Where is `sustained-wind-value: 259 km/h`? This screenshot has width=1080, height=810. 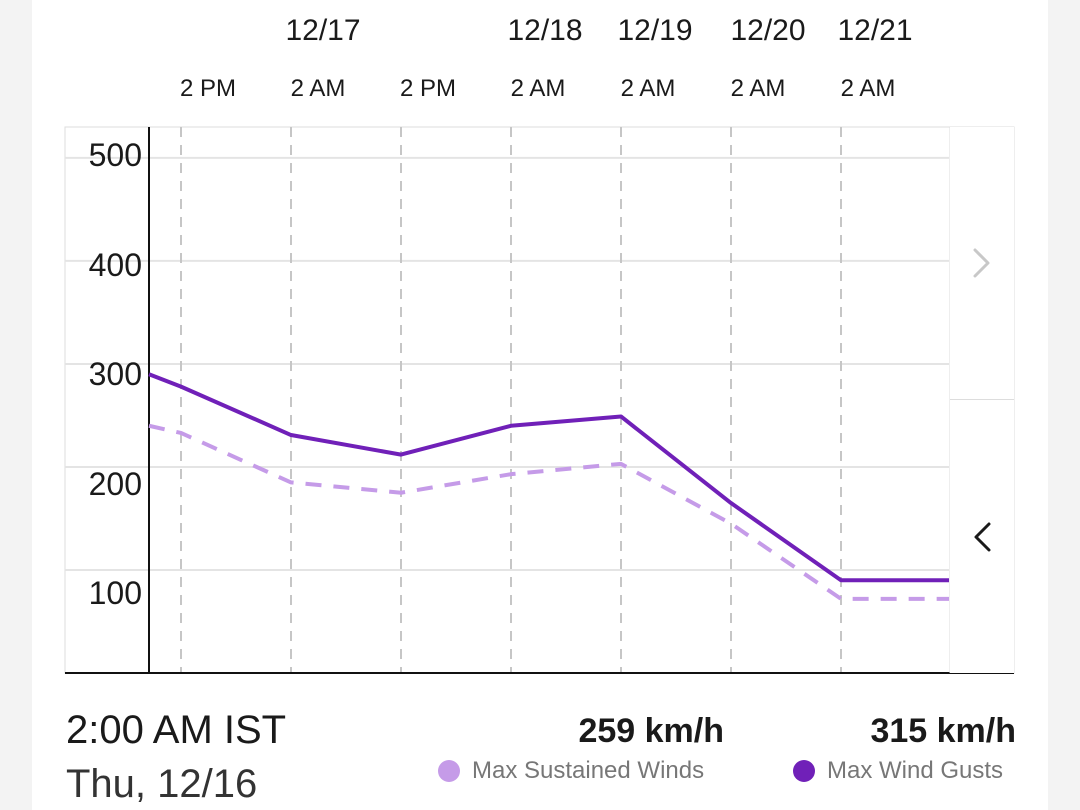
sustained-wind-value: 259 km/h is located at coordinates (651, 731).